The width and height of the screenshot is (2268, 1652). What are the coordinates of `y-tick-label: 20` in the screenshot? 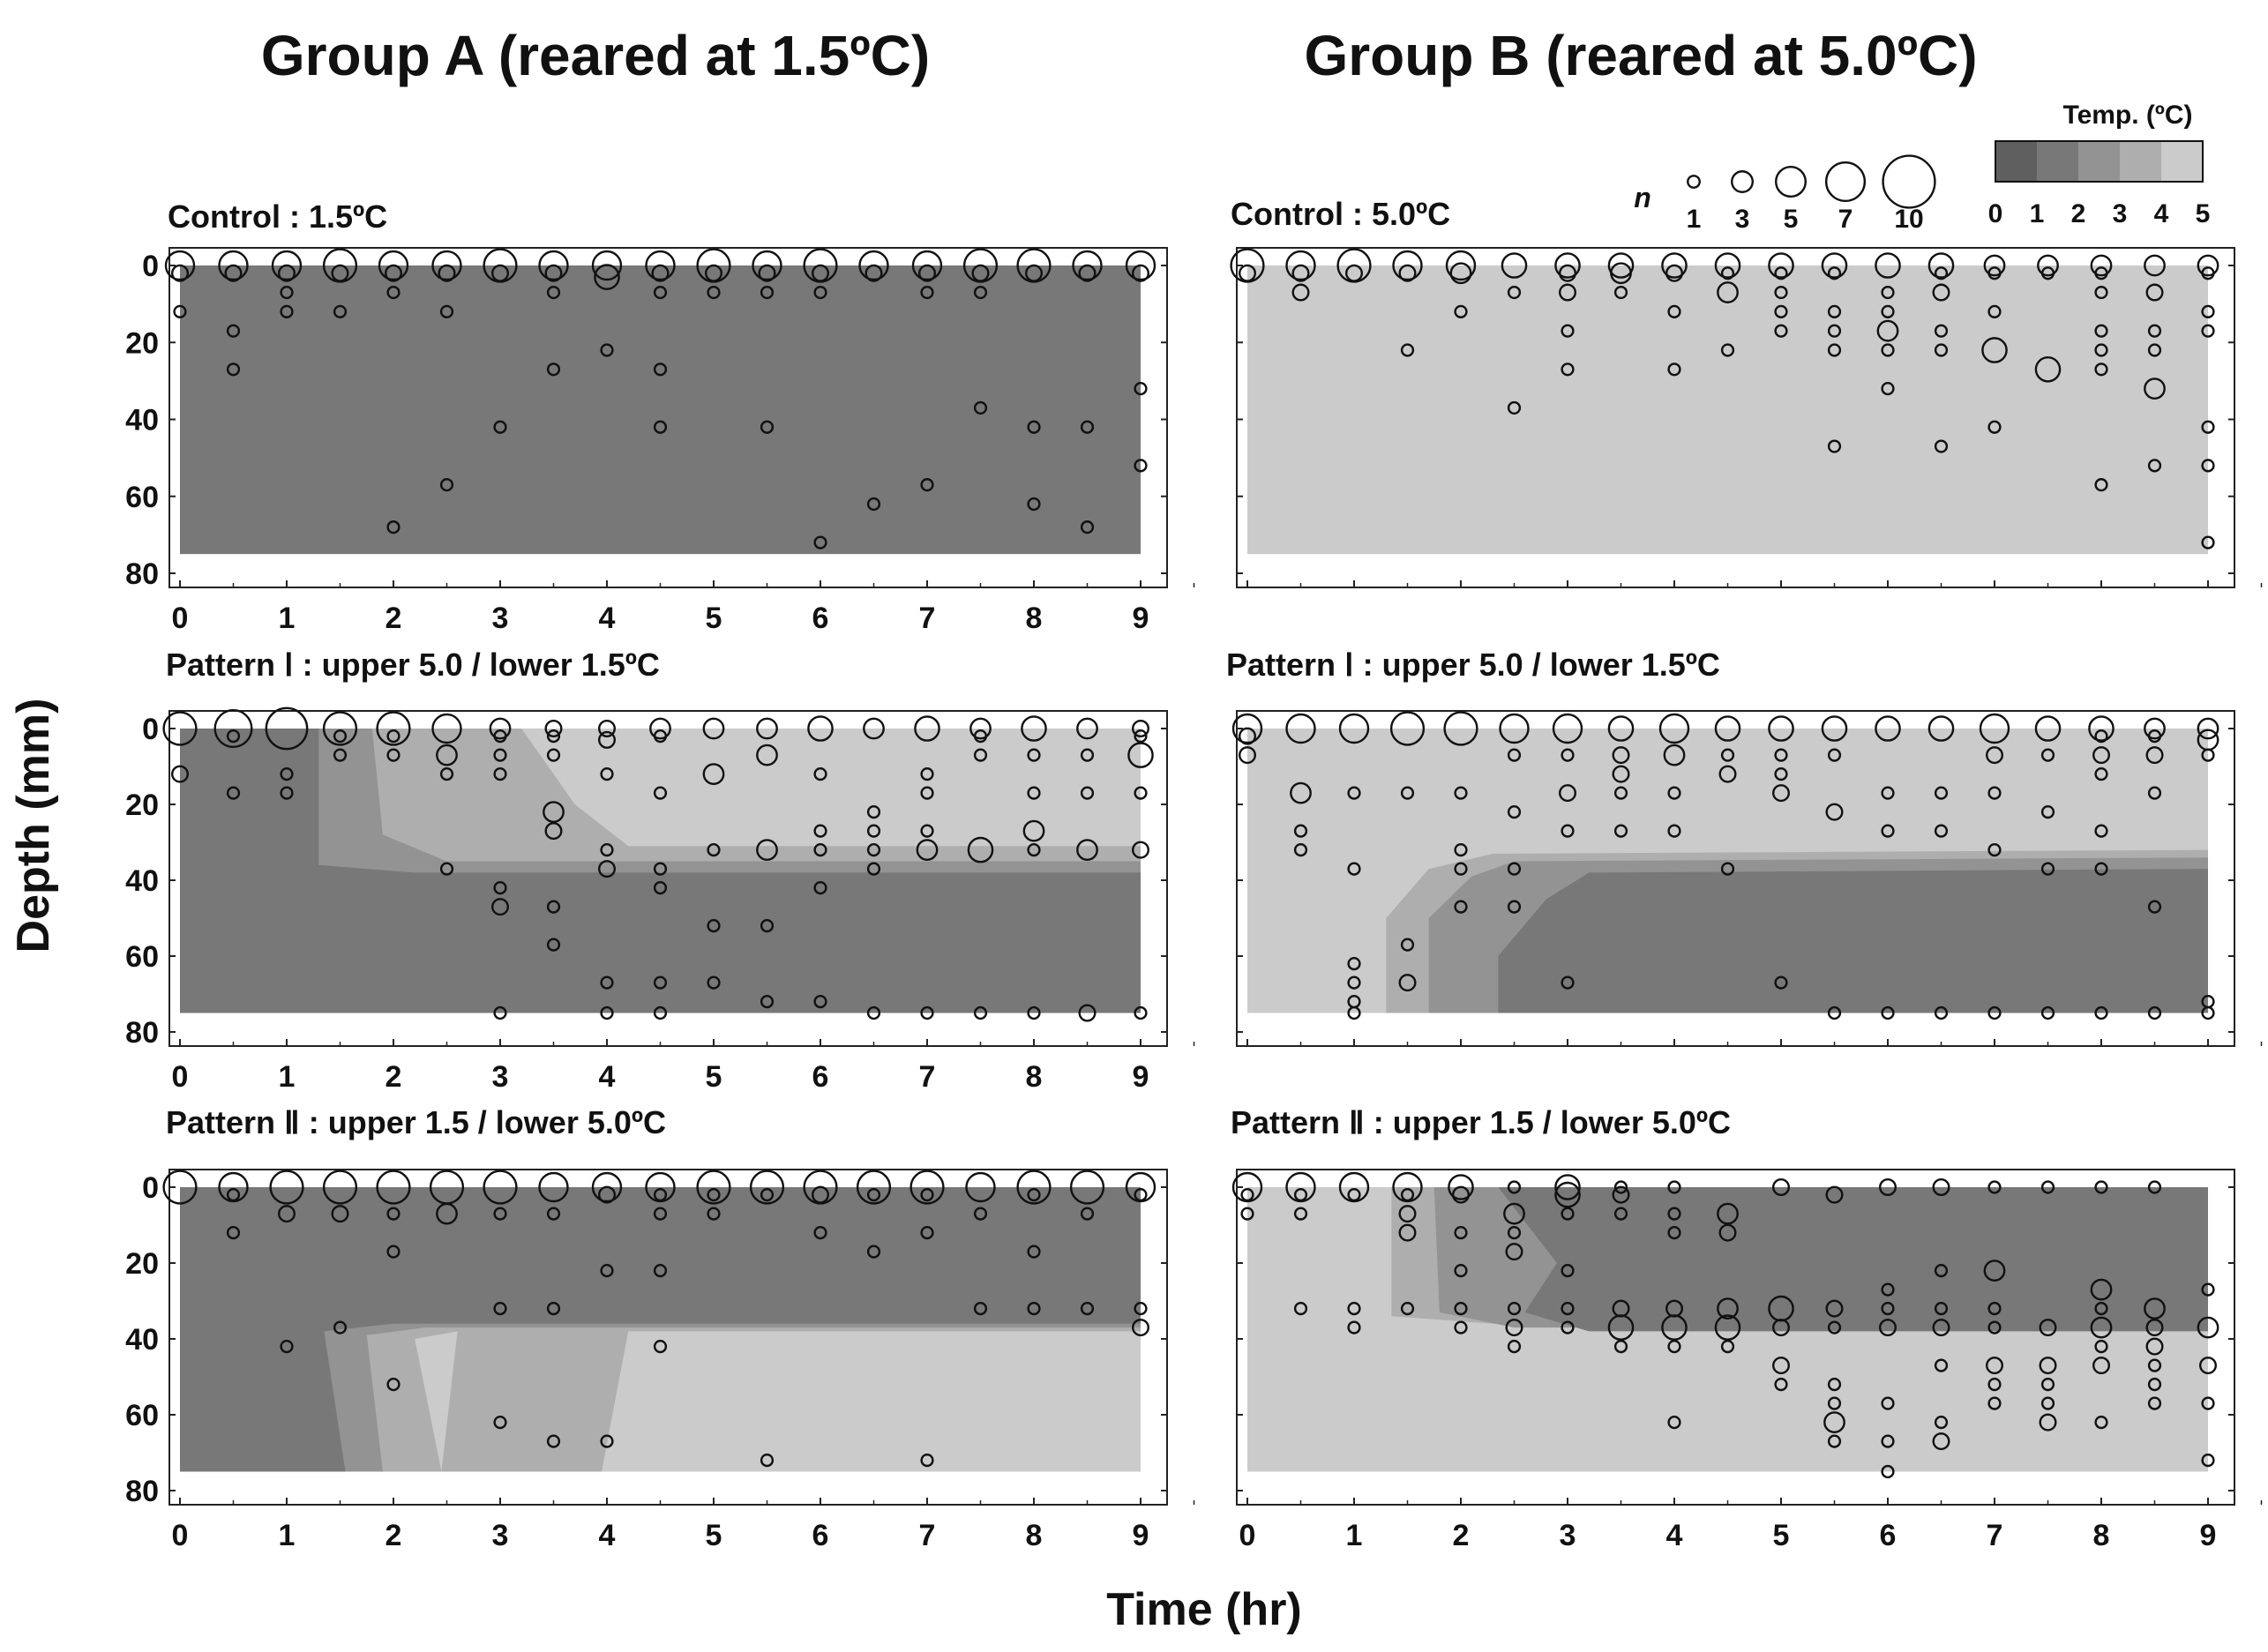 It's located at (142, 1264).